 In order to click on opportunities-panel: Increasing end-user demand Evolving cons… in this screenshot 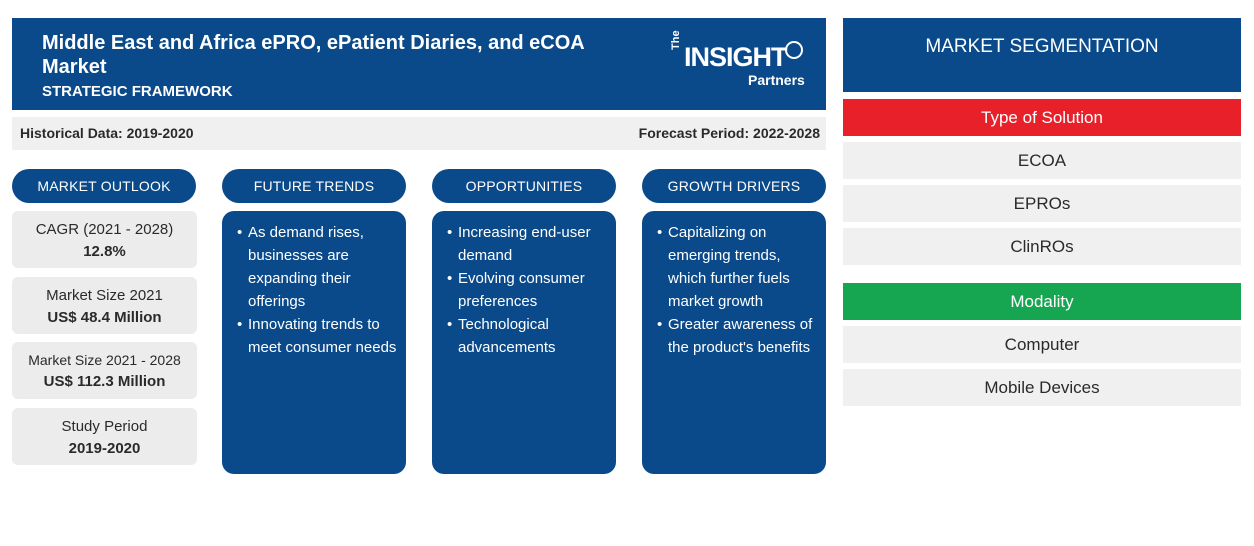, I will do `click(524, 342)`.